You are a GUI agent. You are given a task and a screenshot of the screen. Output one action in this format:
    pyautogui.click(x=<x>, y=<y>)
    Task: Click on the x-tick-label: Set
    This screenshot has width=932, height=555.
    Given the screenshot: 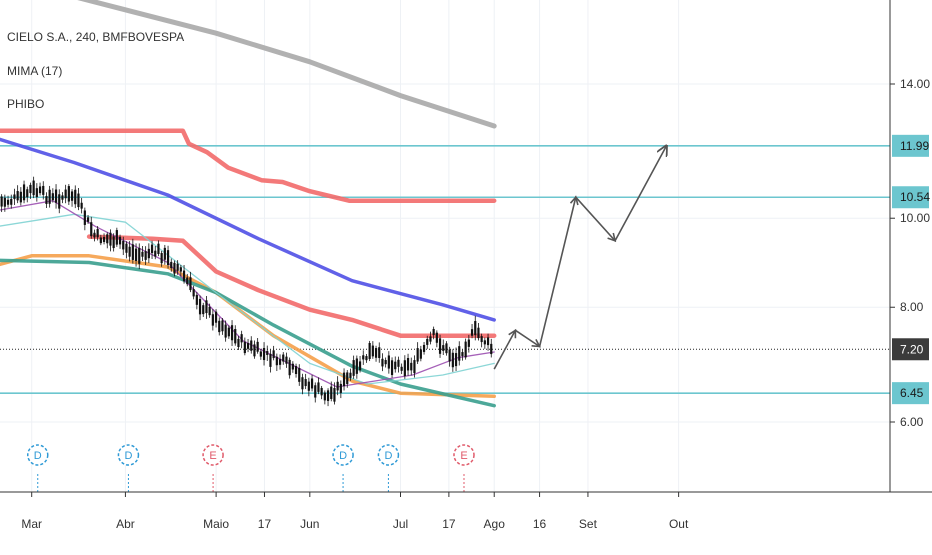 What is the action you would take?
    pyautogui.click(x=588, y=524)
    